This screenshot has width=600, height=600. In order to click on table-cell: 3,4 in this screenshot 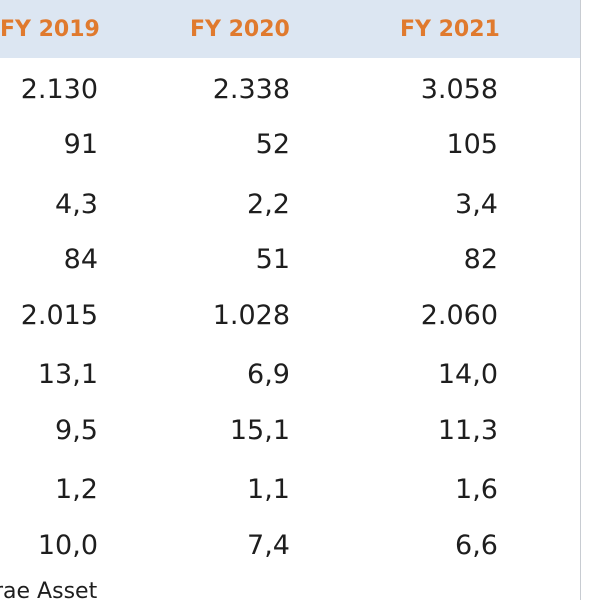, I will do `click(476, 204)`.